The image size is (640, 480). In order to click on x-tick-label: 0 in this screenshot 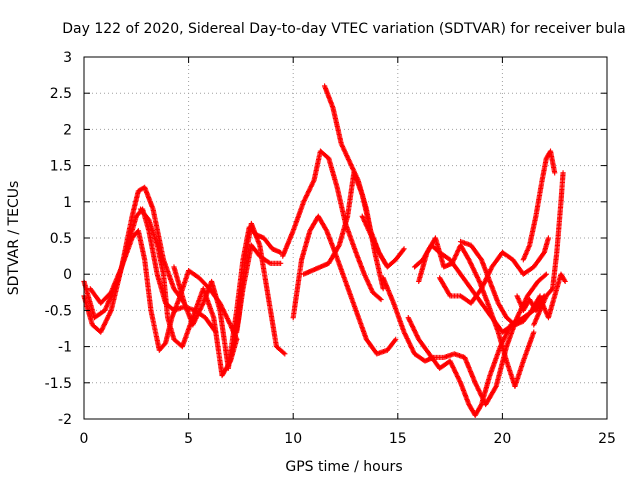, I will do `click(84, 439)`.